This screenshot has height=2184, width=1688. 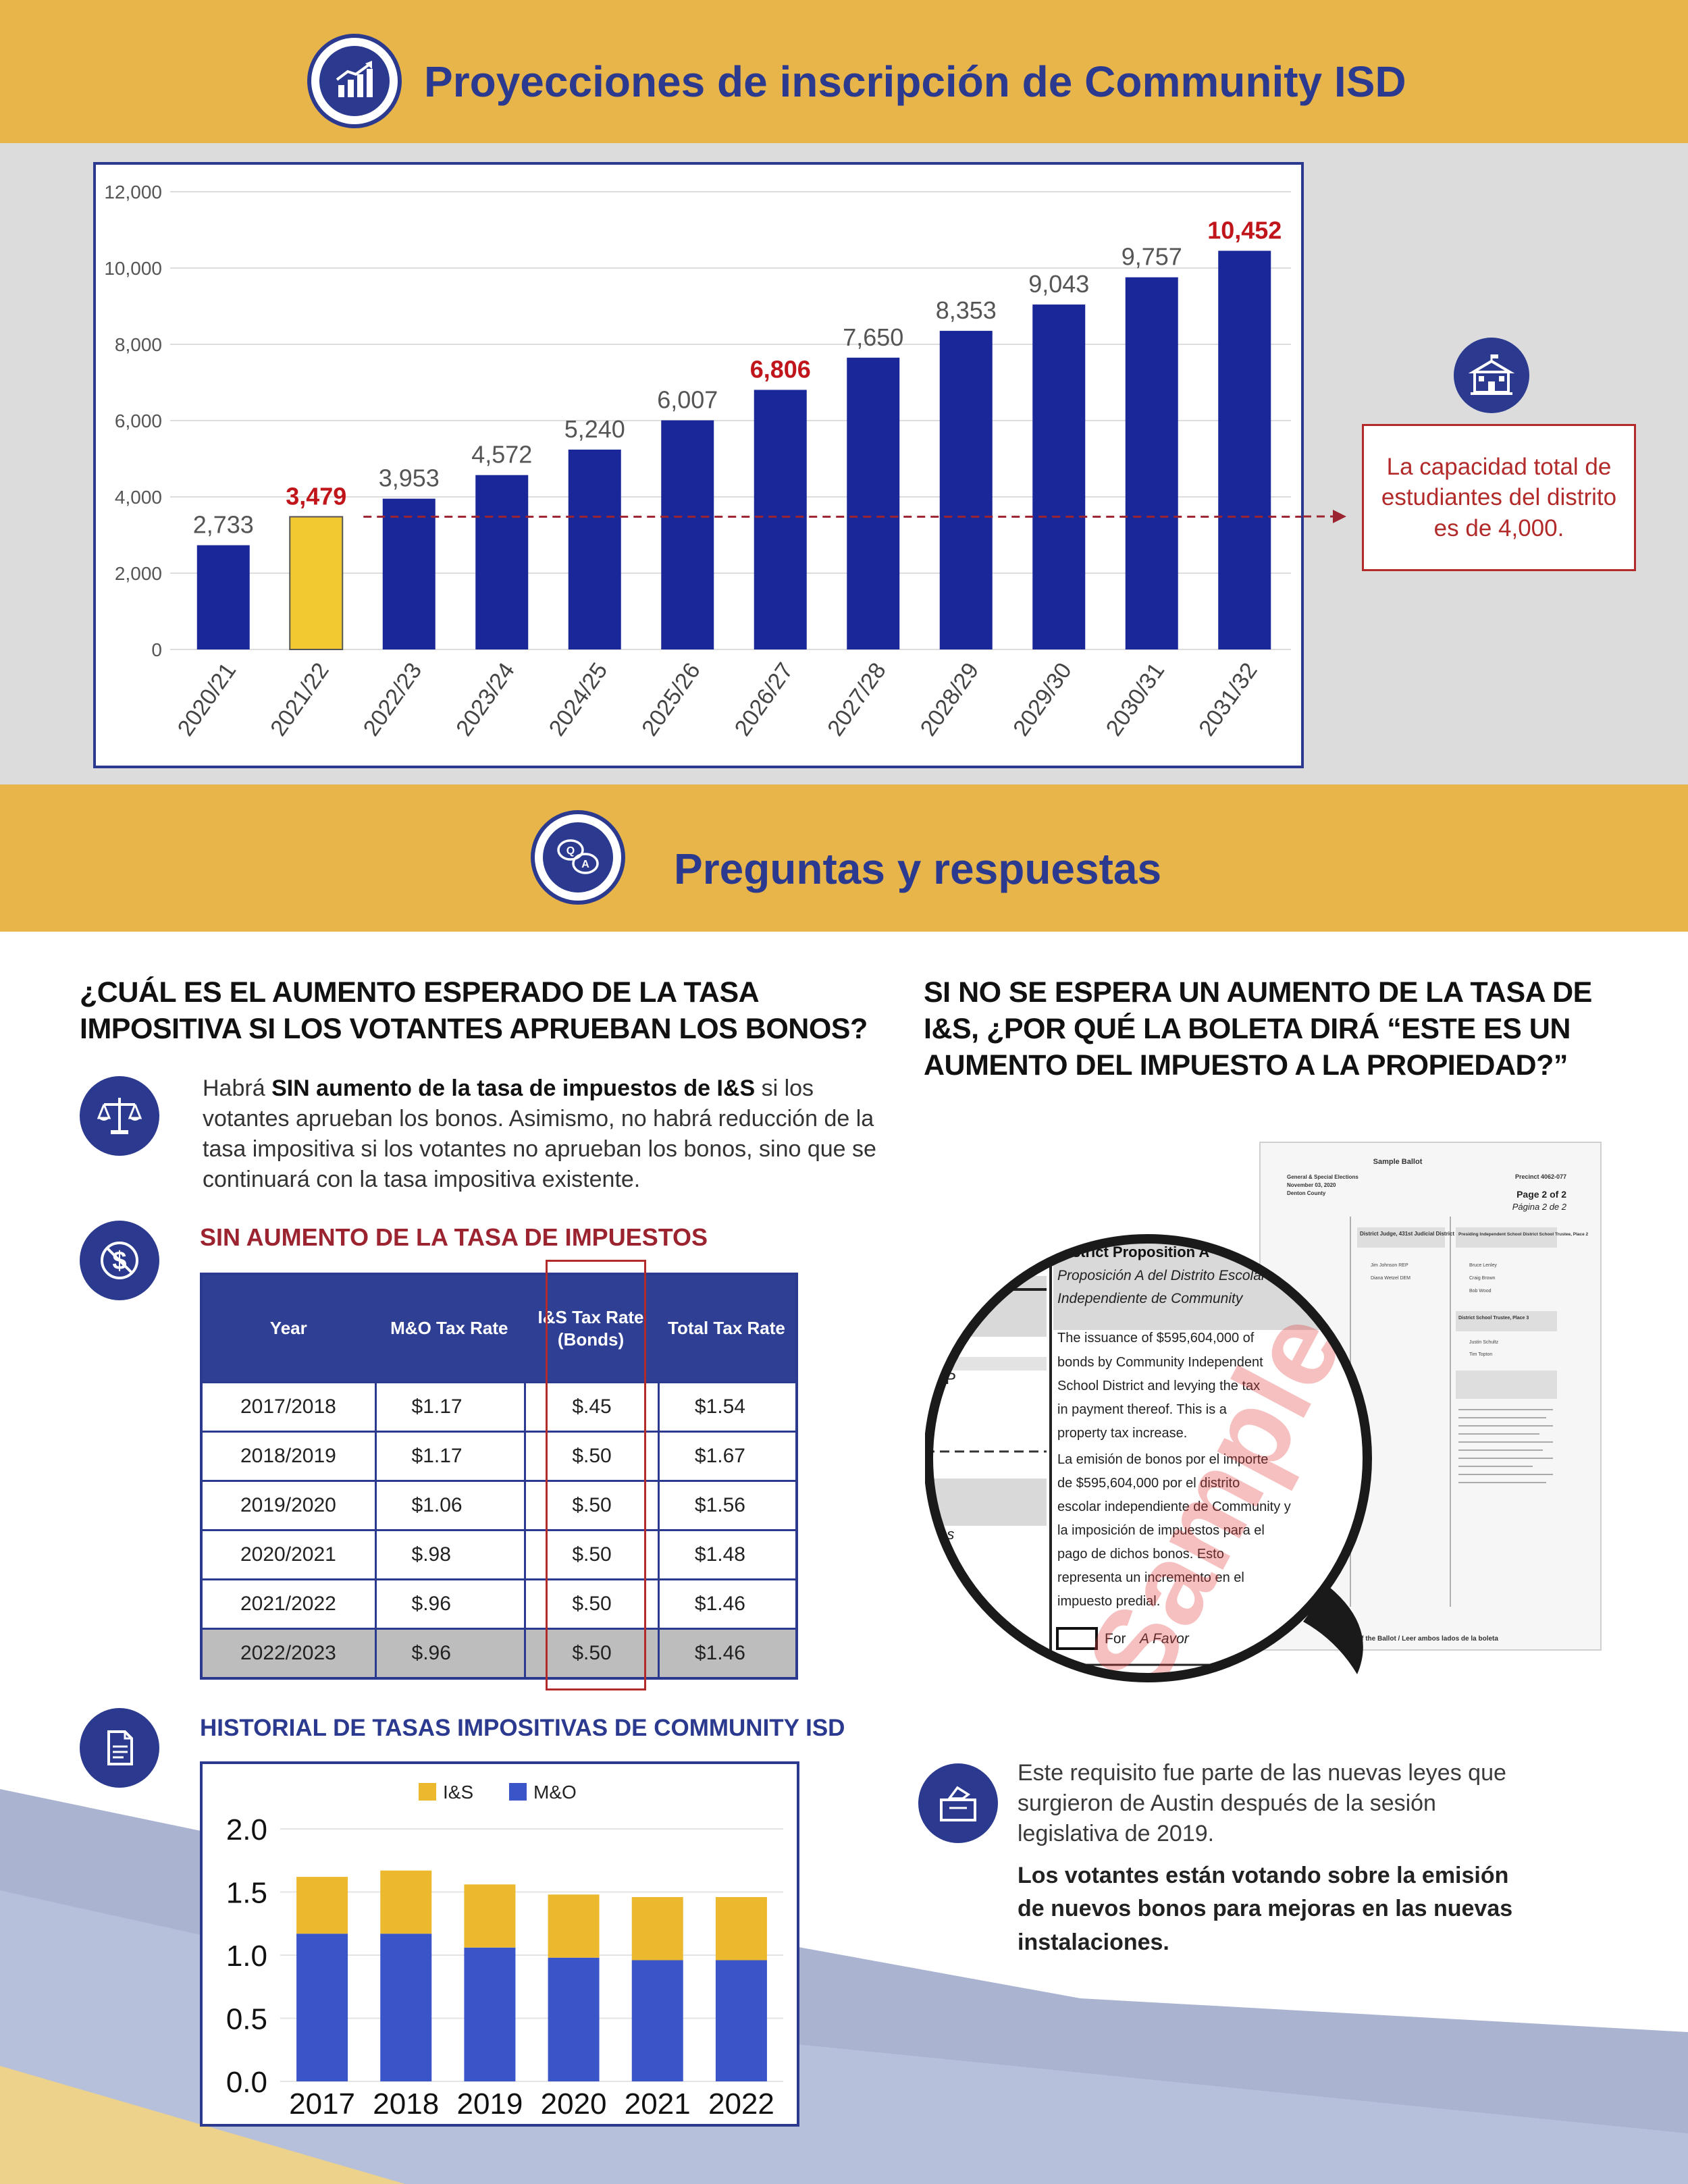 I want to click on ballot-name: Diana Wetzel DEM, so click(x=1391, y=1278).